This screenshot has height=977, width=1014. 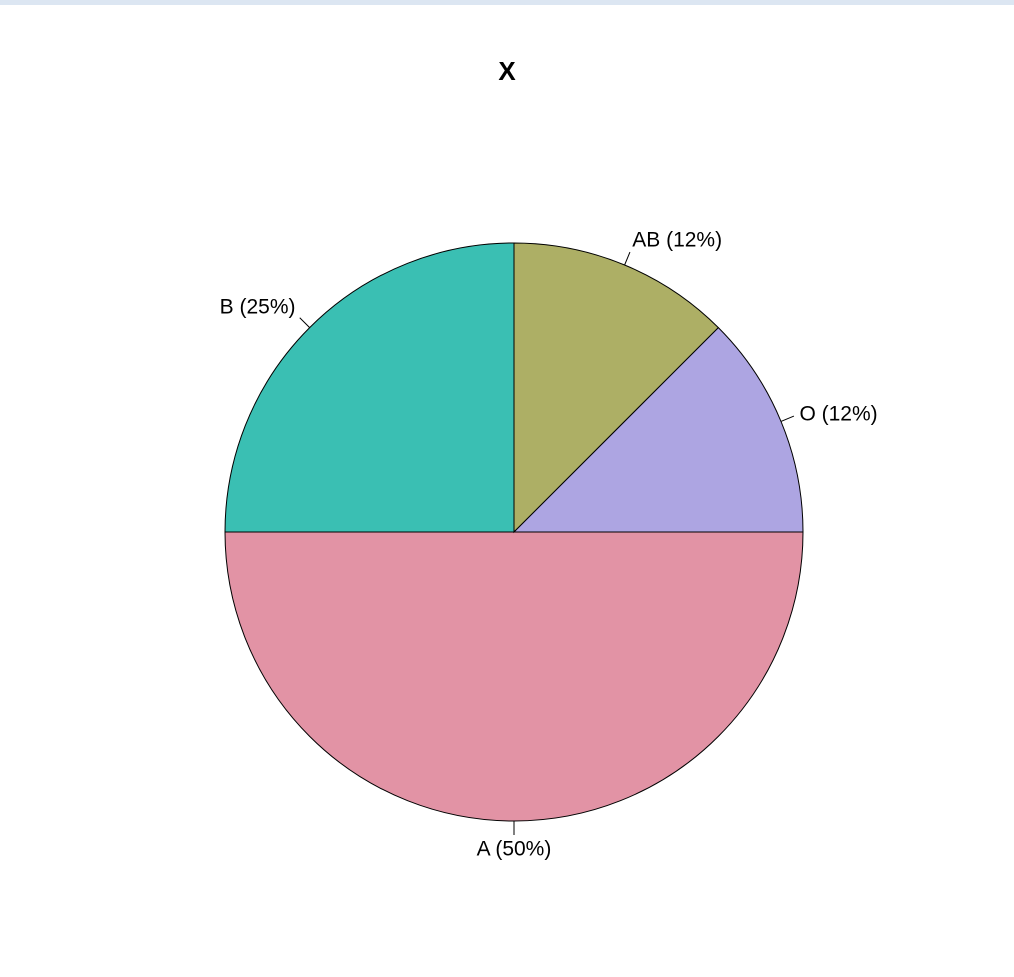 I want to click on pie-tick-b, so click(x=304, y=322).